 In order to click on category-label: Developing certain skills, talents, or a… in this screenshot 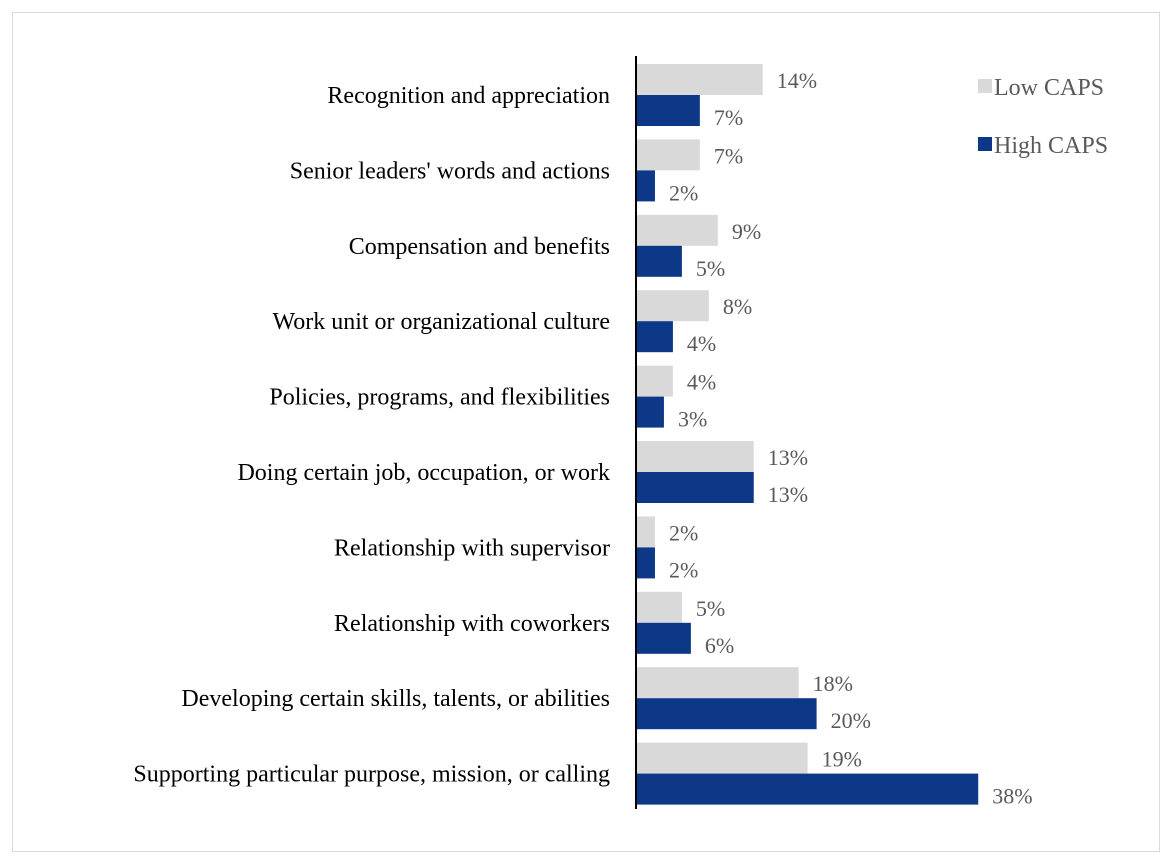, I will do `click(395, 699)`.